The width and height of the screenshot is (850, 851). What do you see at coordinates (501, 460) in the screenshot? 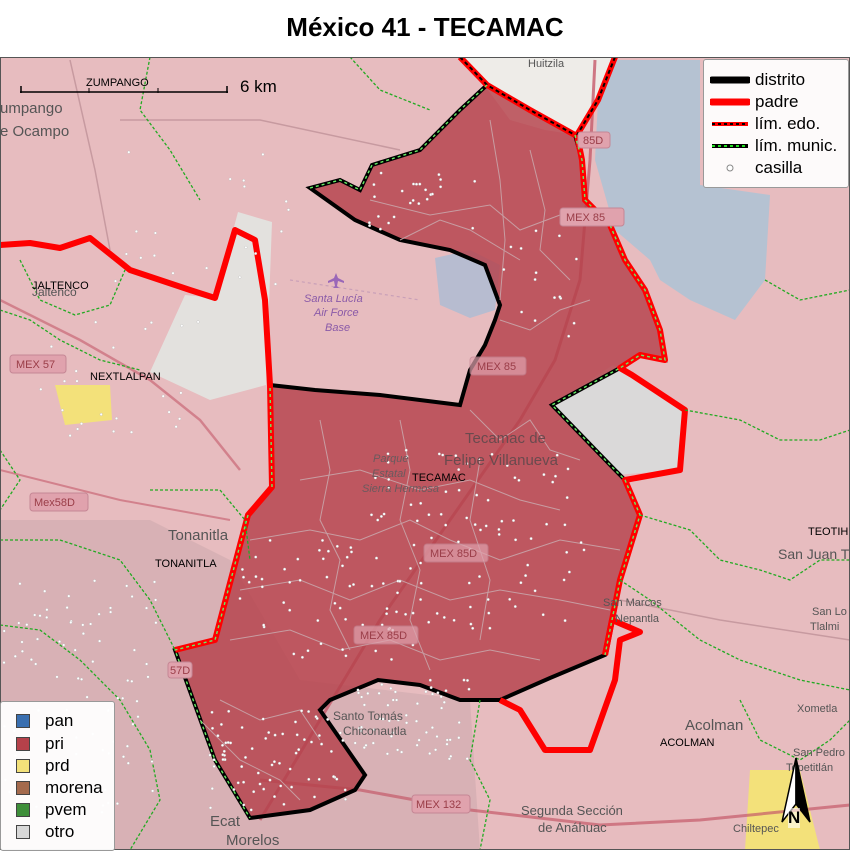
I see `label-tecamac-felipe-2: Felipe Villanueva` at bounding box center [501, 460].